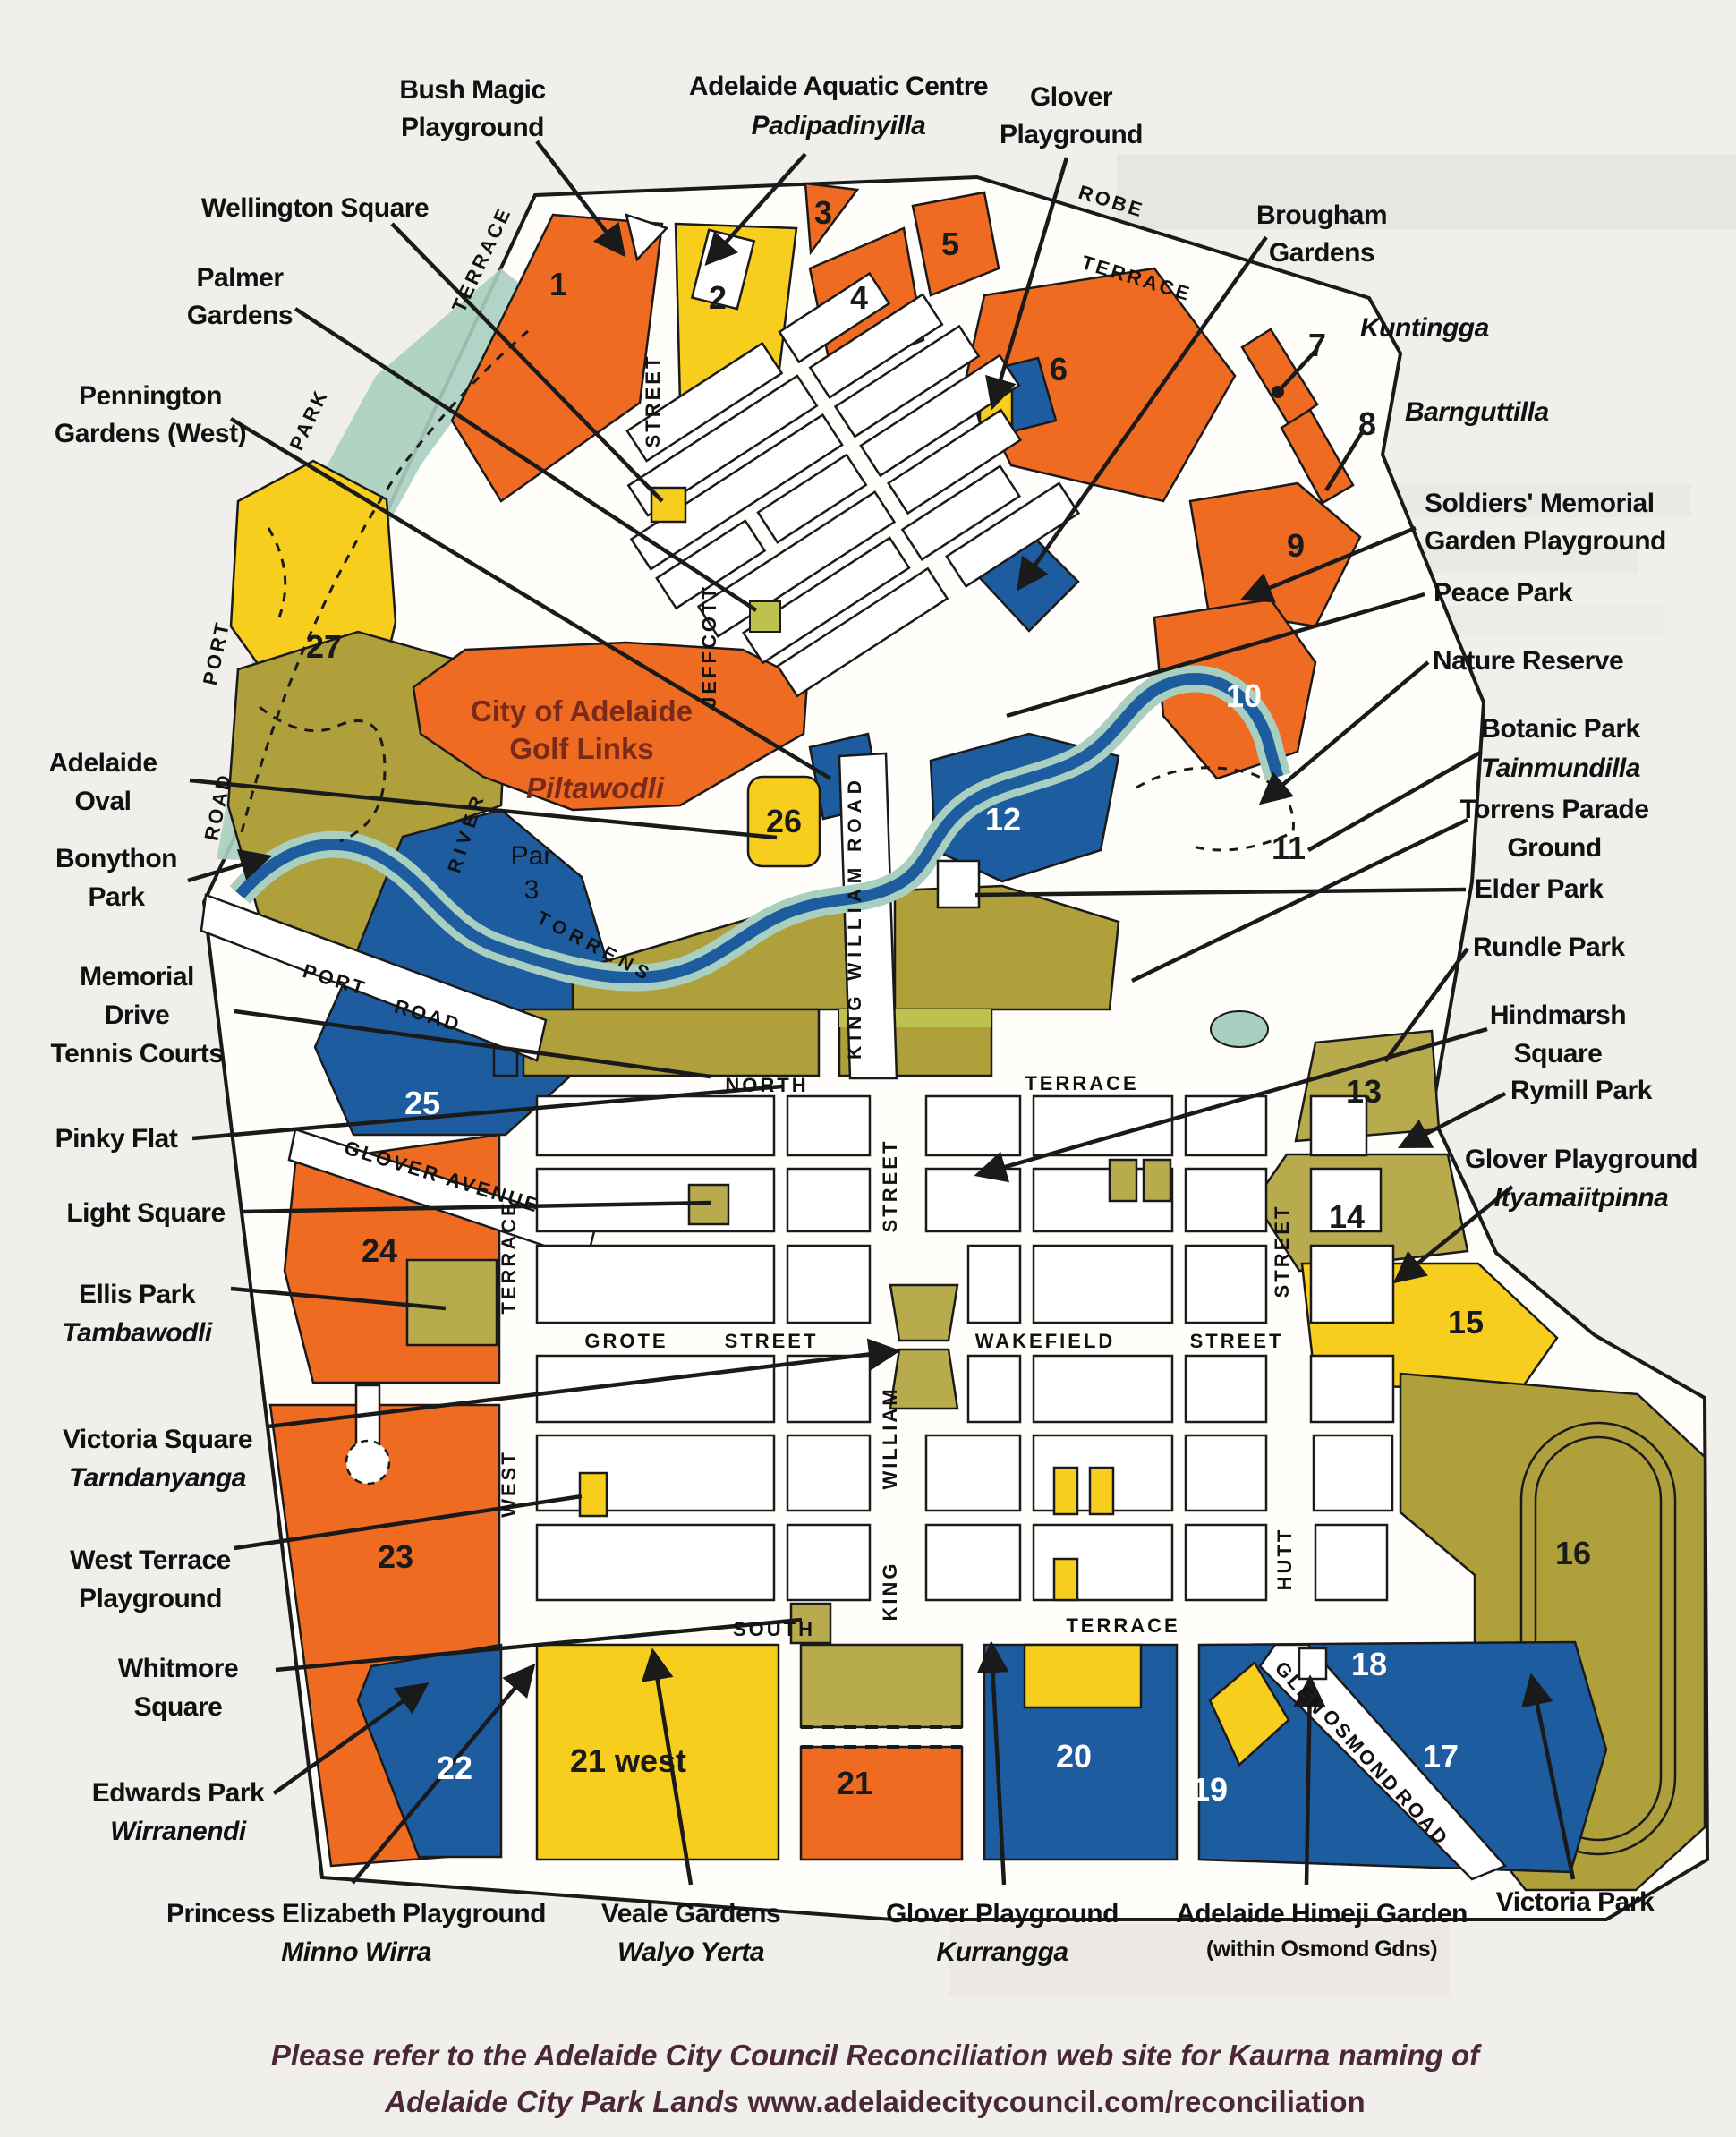 Image resolution: width=1736 pixels, height=2137 pixels. Describe the element at coordinates (924, 1312) in the screenshot. I see `victoria-square-north` at that location.